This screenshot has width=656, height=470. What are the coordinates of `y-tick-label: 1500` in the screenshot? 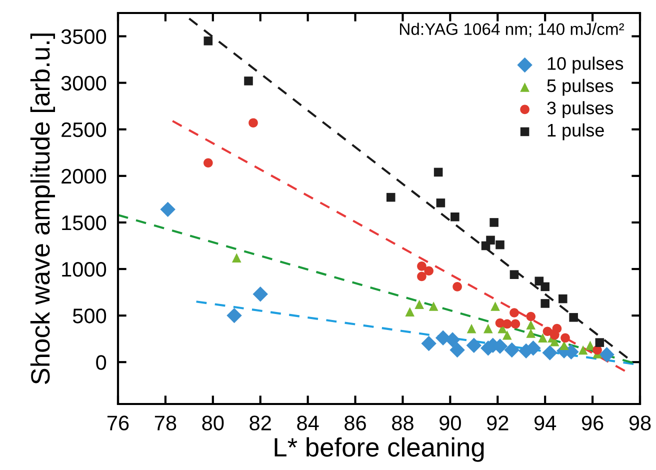 It's located at (84, 222).